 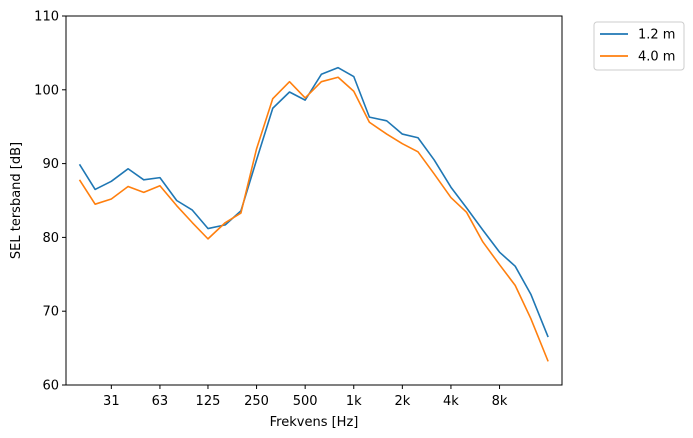 What do you see at coordinates (314, 422) in the screenshot?
I see `x-axis-label: Frekvens [Hz]` at bounding box center [314, 422].